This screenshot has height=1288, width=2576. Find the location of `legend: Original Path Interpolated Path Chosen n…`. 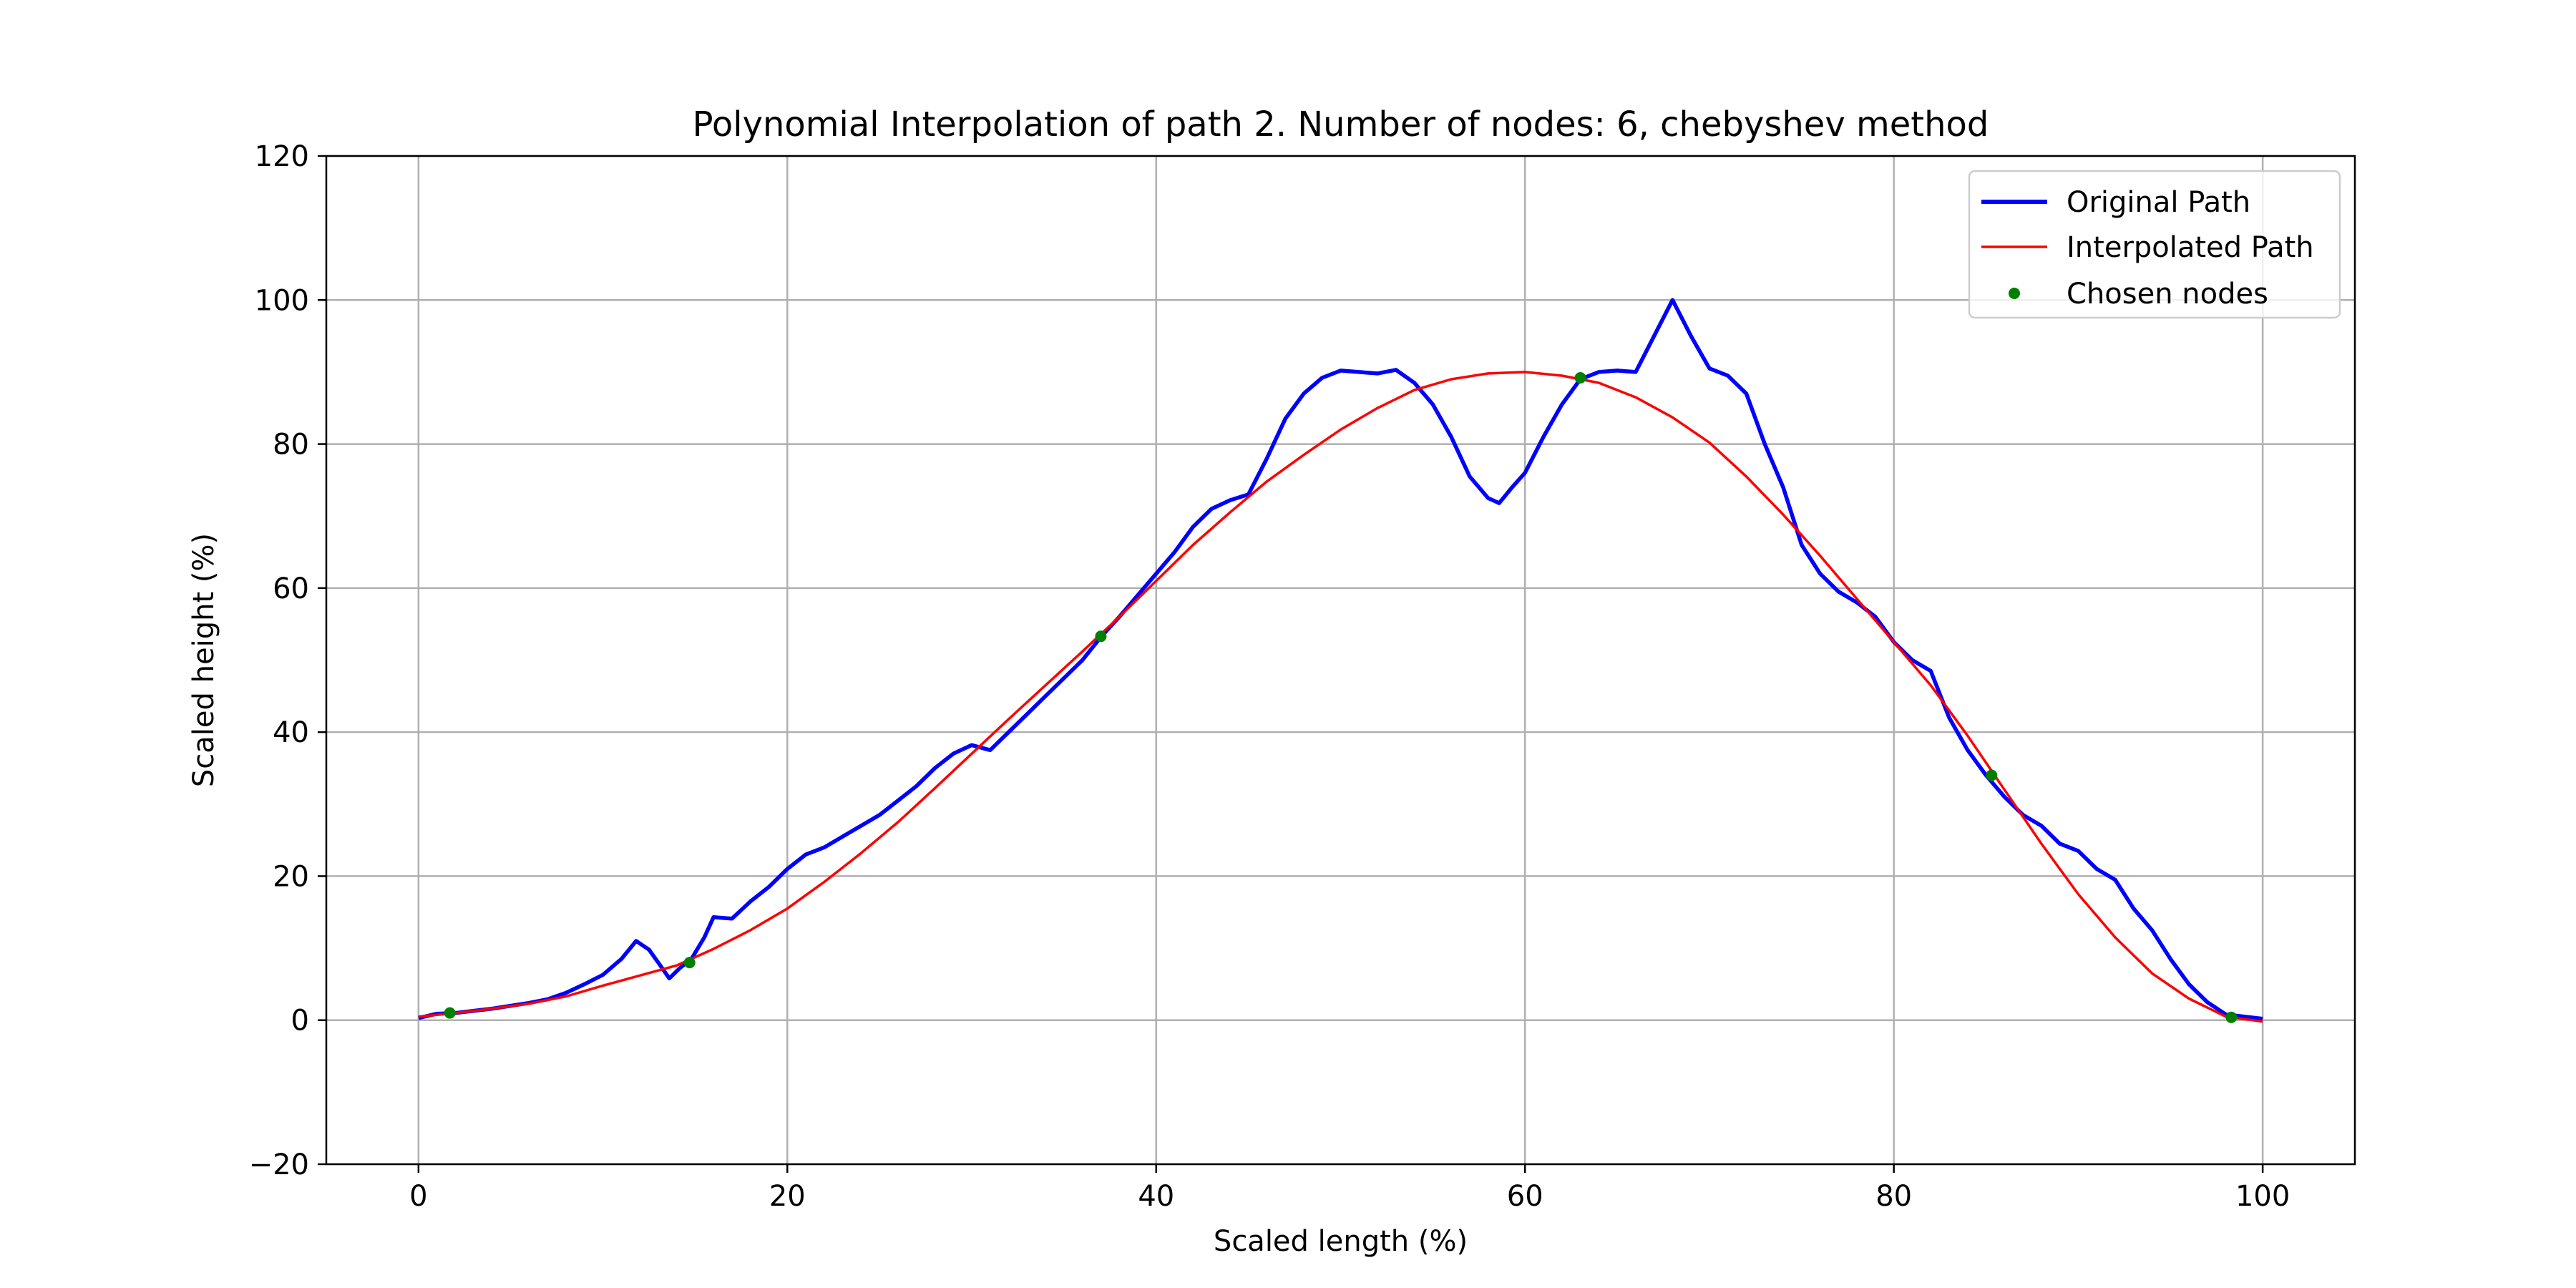

legend: Original Path Interpolated Path Chosen n… is located at coordinates (2154, 244).